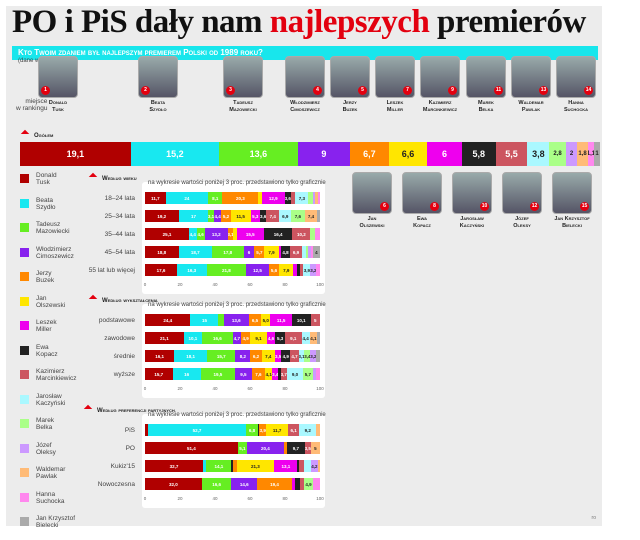  Describe the element at coordinates (557, 154) in the screenshot. I see `overall-segment-belka: 2,8` at that location.